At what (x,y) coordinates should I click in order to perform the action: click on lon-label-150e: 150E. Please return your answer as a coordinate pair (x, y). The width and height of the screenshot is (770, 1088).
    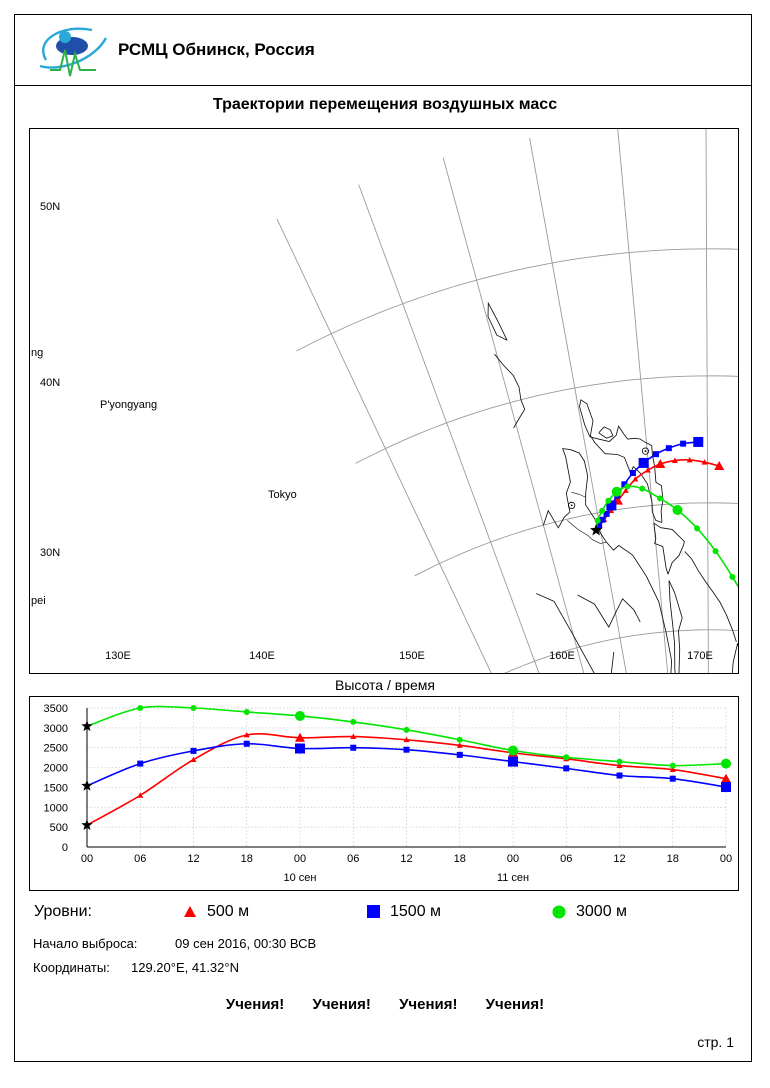
    Looking at the image, I should click on (412, 656).